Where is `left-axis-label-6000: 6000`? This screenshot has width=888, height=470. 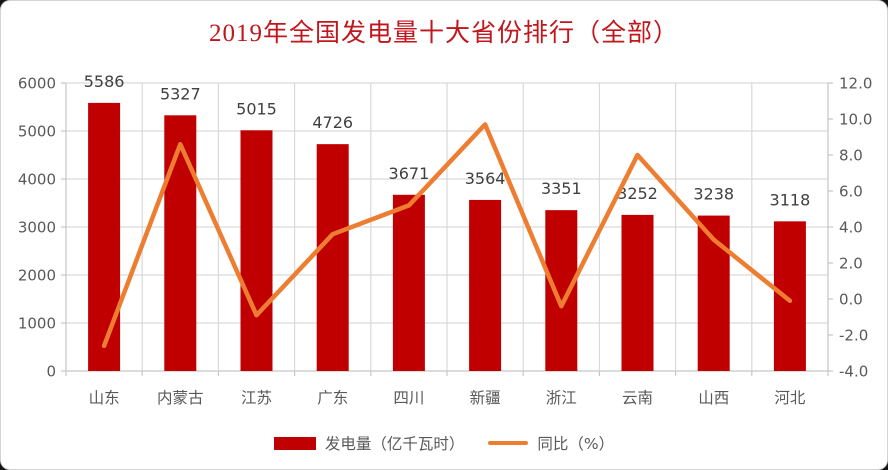 left-axis-label-6000: 6000 is located at coordinates (37, 84).